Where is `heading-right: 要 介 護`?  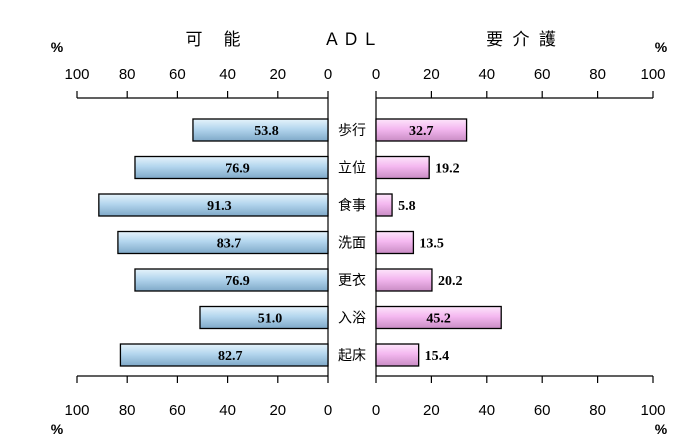 heading-right: 要 介 護 is located at coordinates (522, 40).